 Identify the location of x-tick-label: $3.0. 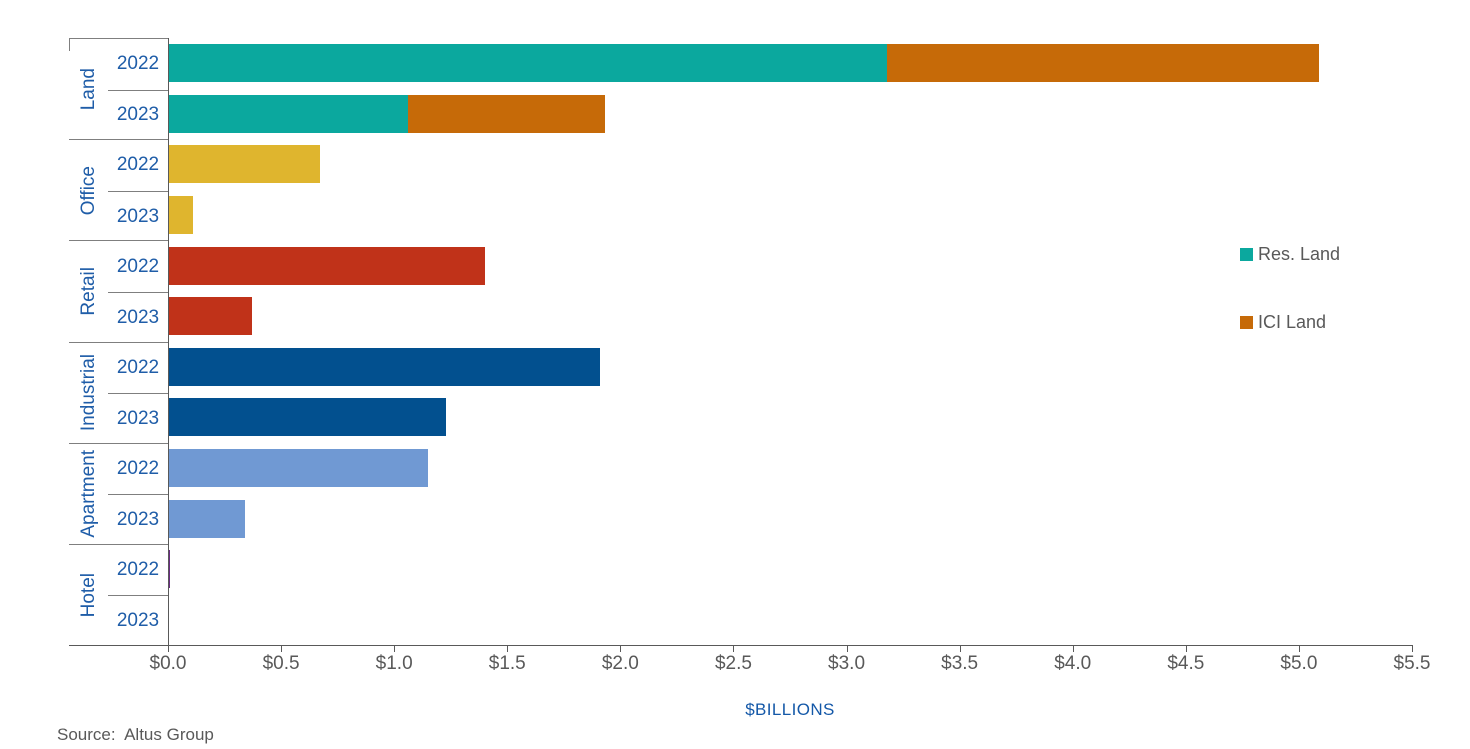
(847, 663).